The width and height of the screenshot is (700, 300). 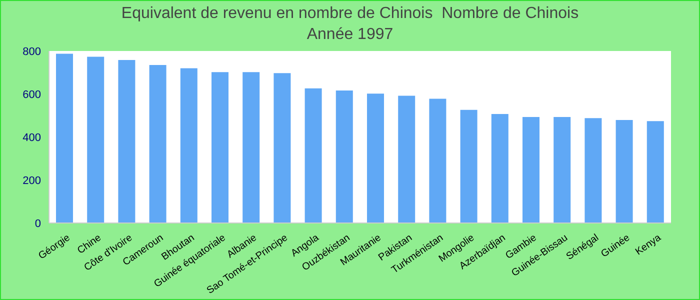 What do you see at coordinates (31, 52) in the screenshot?
I see `y-tick-label: 800` at bounding box center [31, 52].